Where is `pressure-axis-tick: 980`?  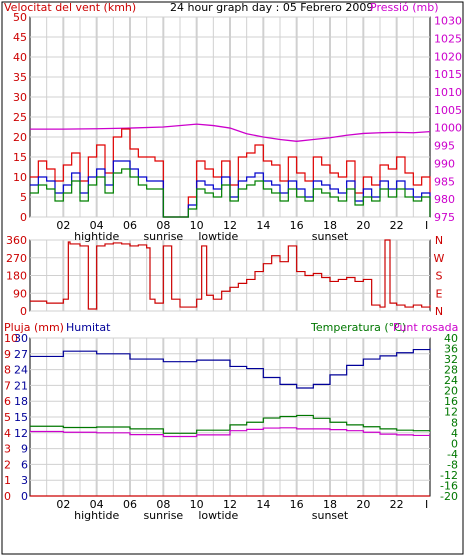 pressure-axis-tick: 980 is located at coordinates (444, 199).